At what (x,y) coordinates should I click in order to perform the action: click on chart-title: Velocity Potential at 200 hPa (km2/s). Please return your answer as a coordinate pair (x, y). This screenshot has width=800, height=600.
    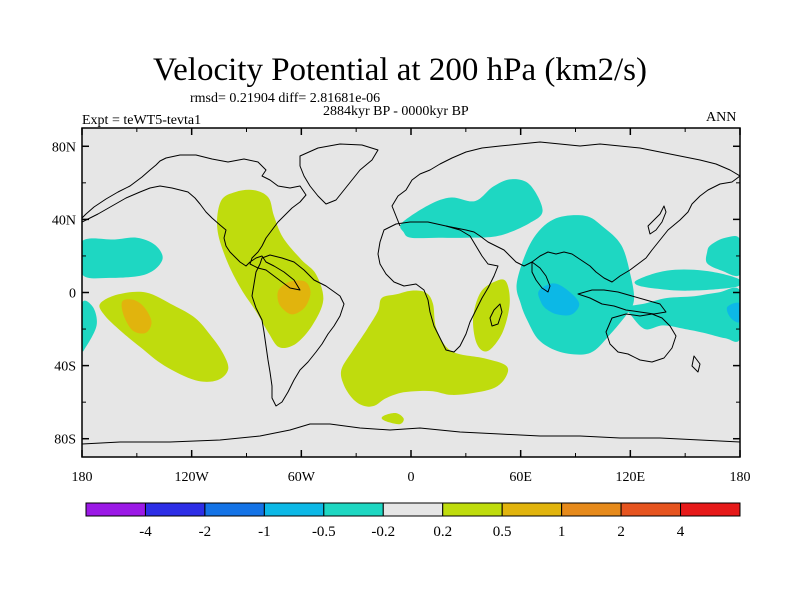
    Looking at the image, I should click on (400, 70).